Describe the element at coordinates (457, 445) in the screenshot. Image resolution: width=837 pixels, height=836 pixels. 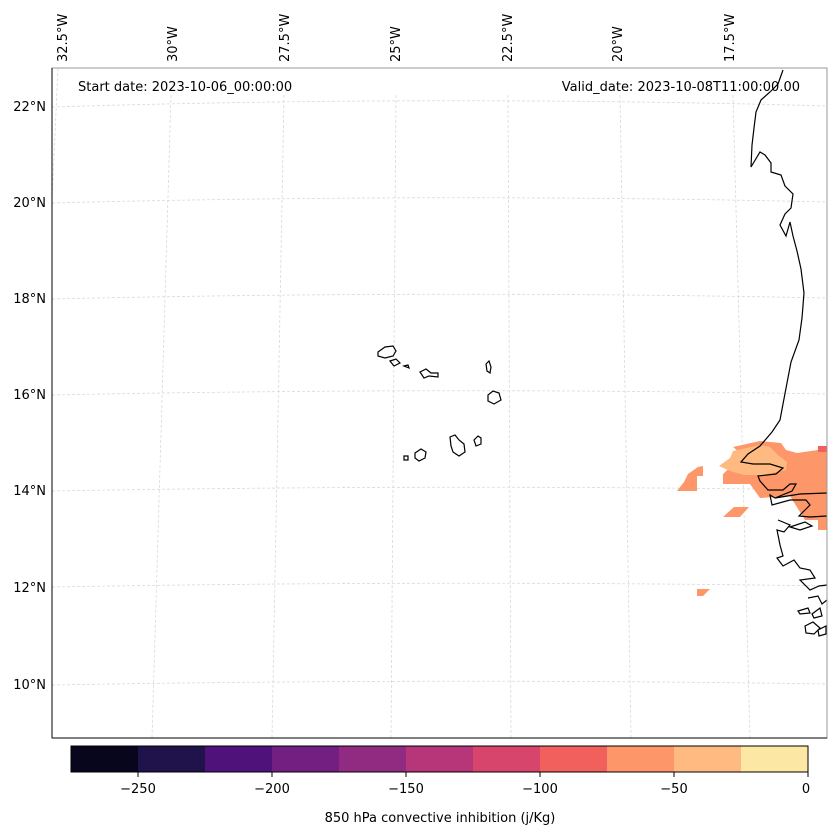
I see `island-santiago` at that location.